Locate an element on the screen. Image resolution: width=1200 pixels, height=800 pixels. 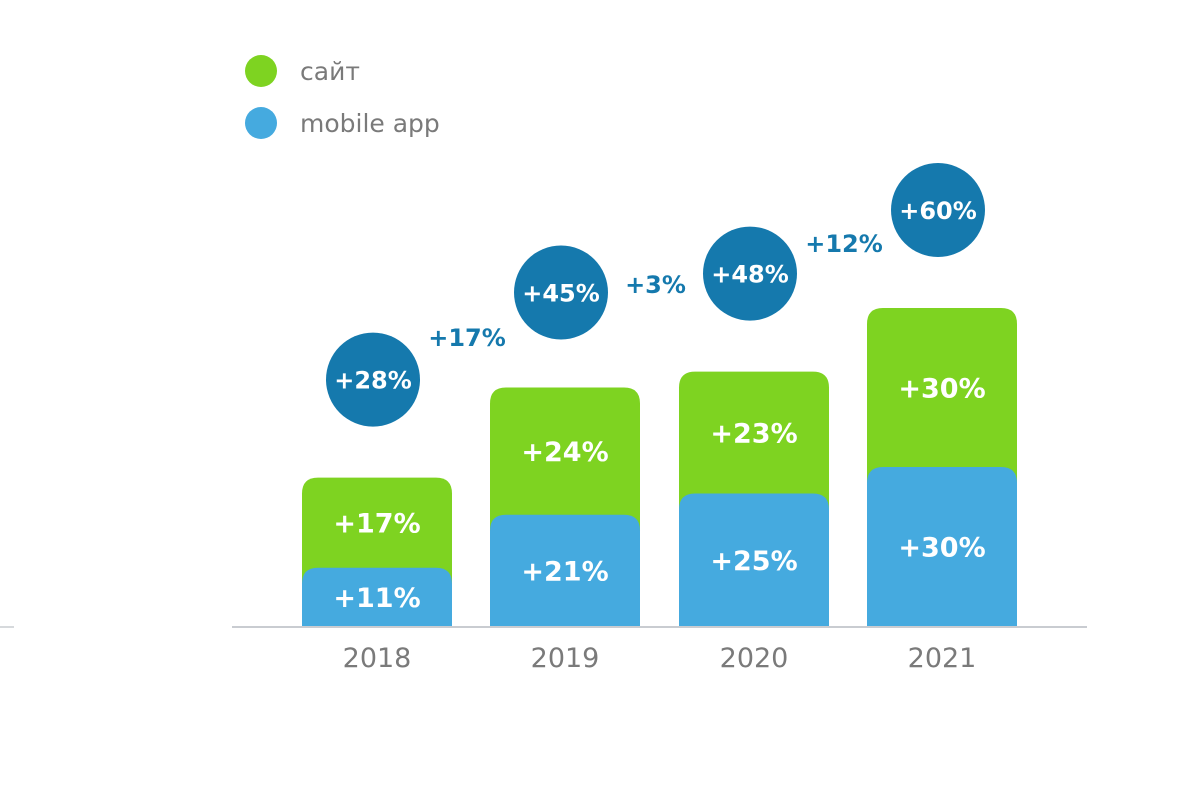
bar-mobile-app-2019 is located at coordinates (565, 570).